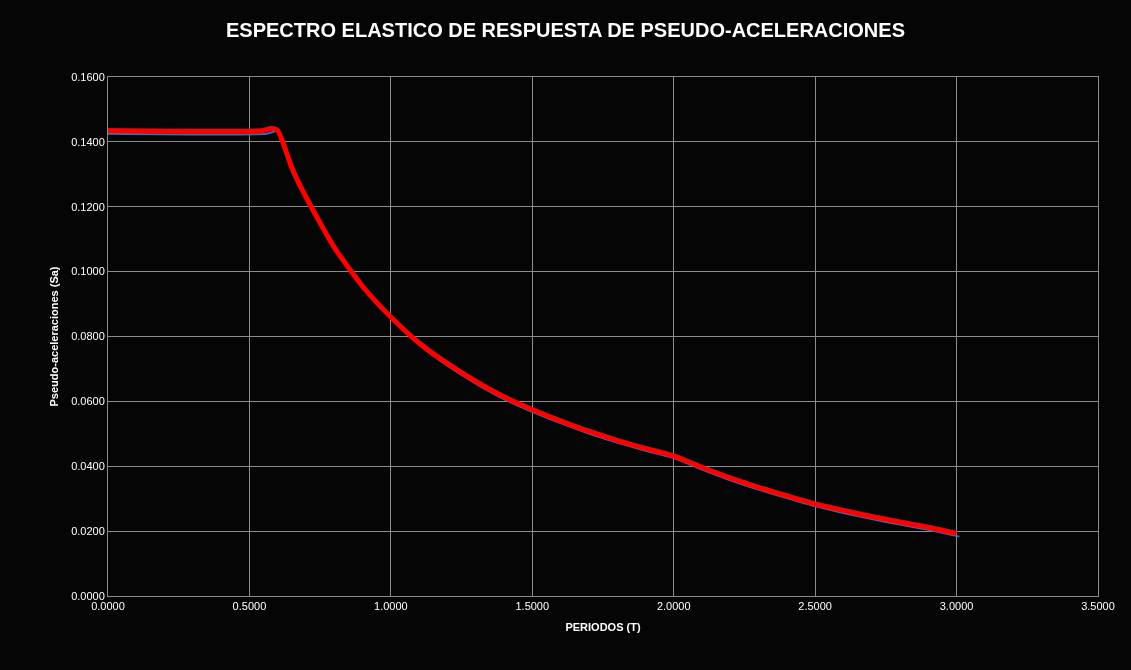  Describe the element at coordinates (532, 606) in the screenshot. I see `x-tick-label: 1.5000` at that location.